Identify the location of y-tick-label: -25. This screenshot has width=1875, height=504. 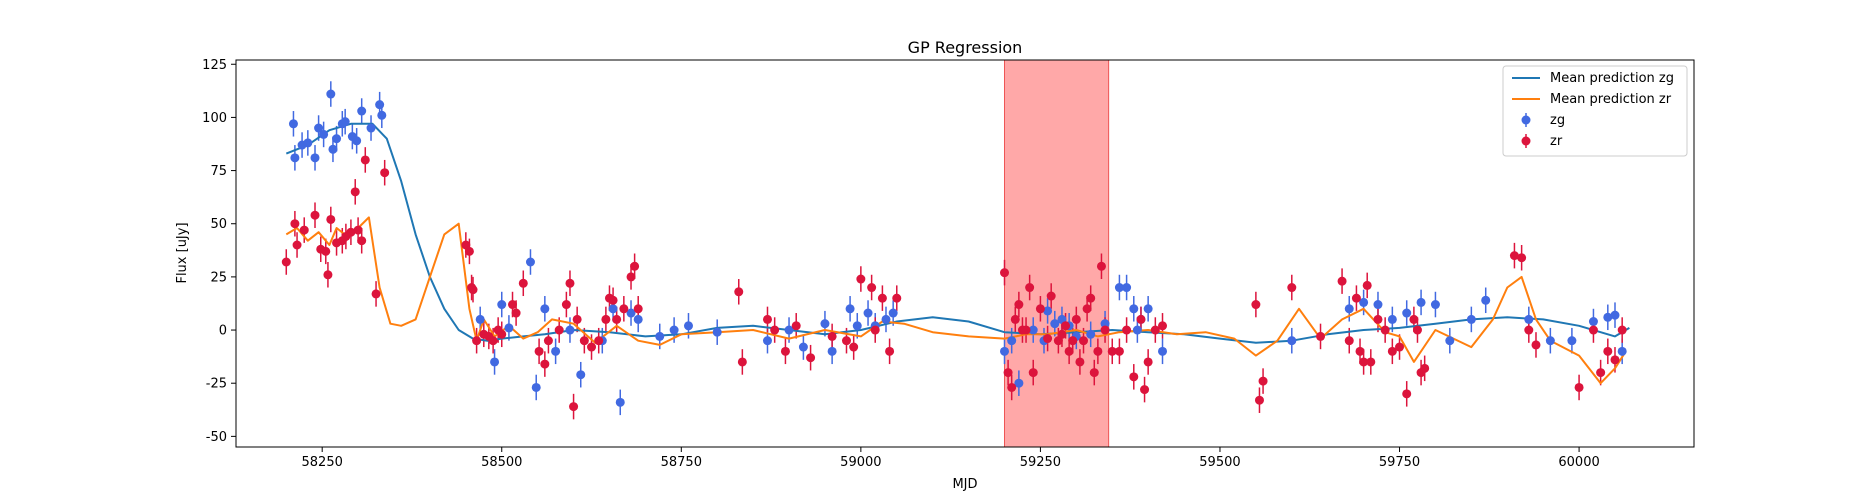
(216, 384).